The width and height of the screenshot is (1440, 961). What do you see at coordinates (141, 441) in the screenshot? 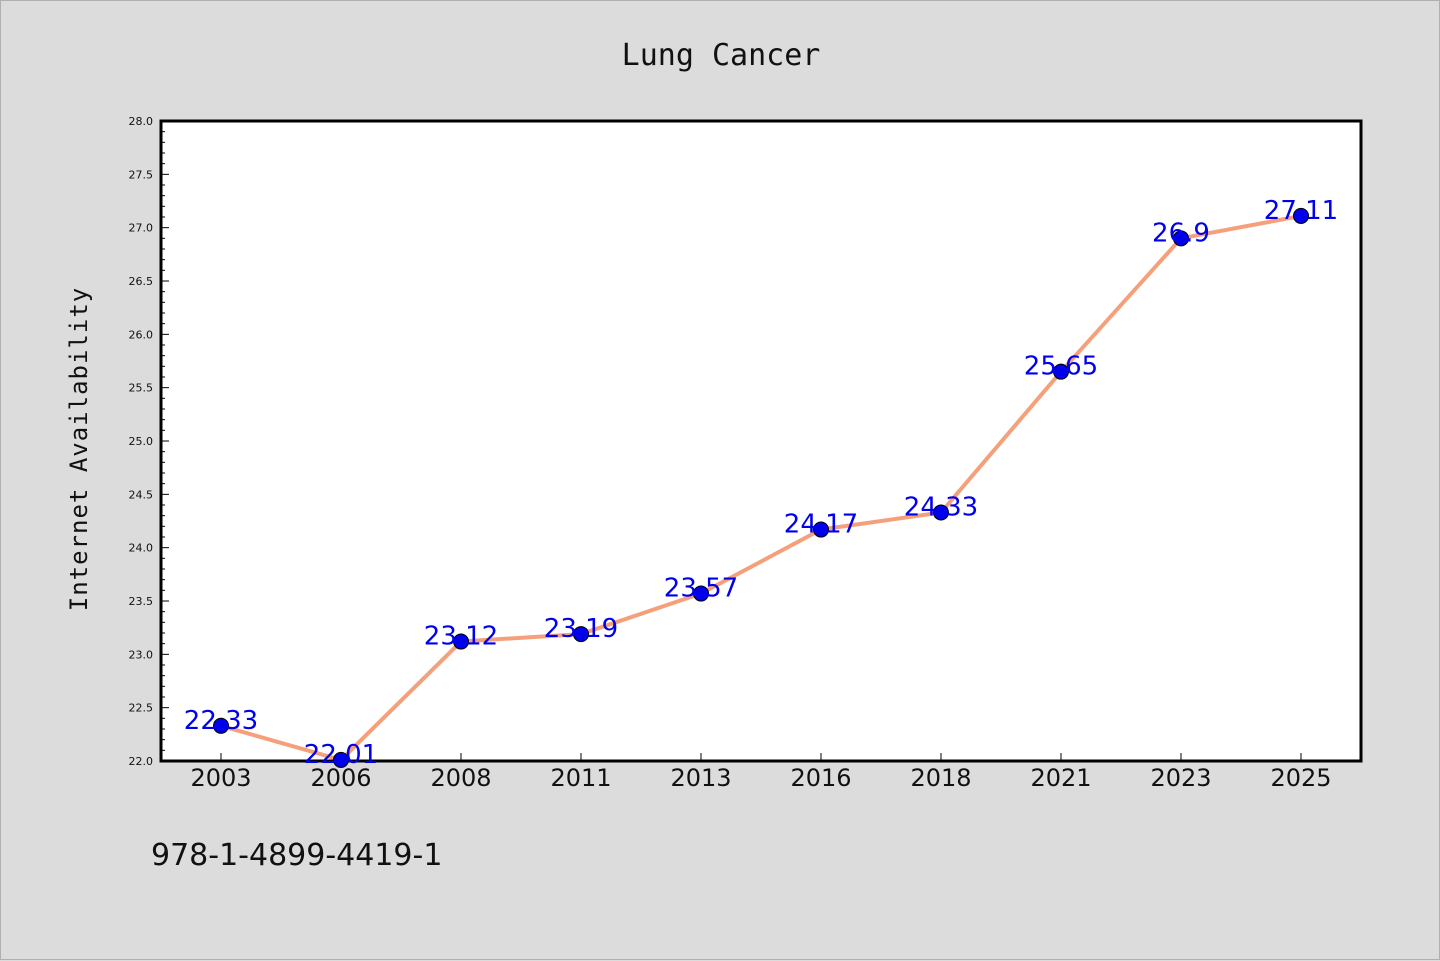
I see `y-tick-label: 25.0` at bounding box center [141, 441].